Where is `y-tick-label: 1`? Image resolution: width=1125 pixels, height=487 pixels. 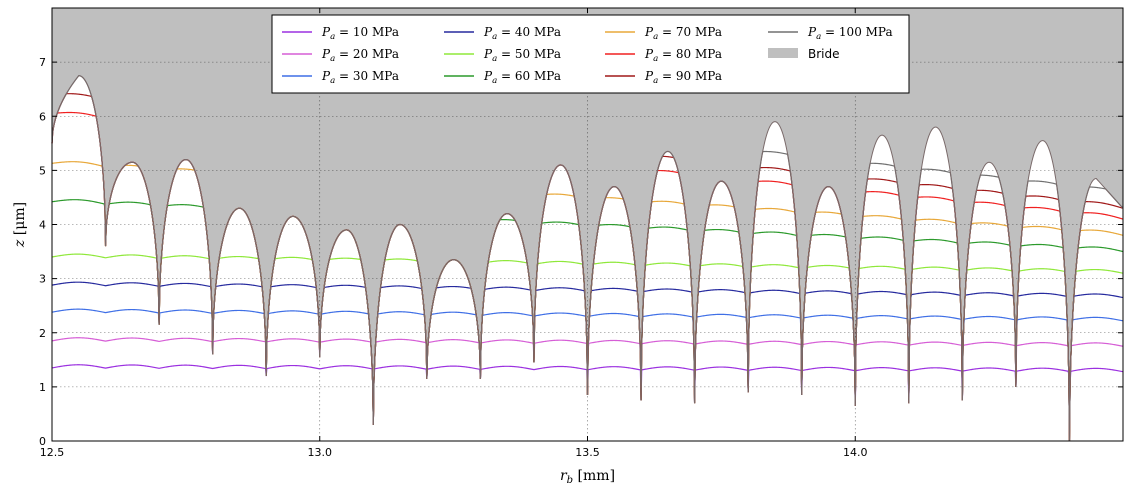
y-tick-label: 1 is located at coordinates (42, 387).